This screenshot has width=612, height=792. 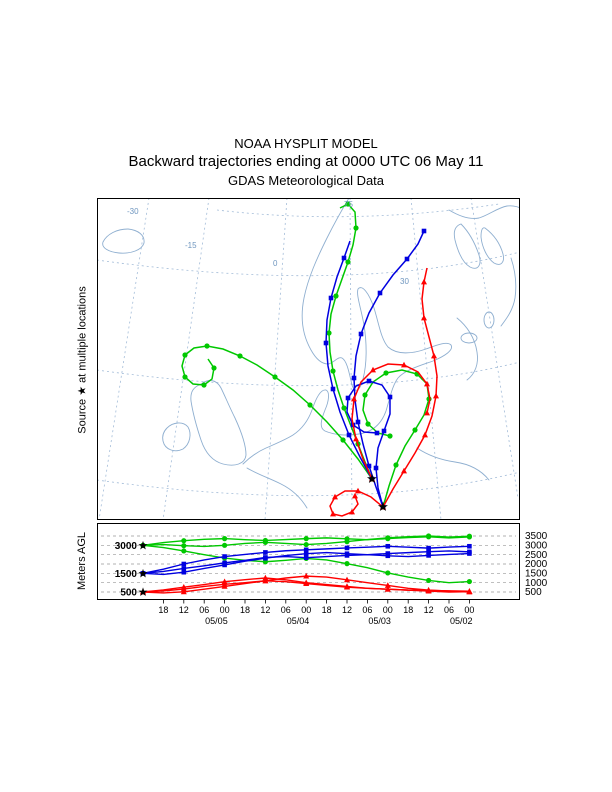 What do you see at coordinates (306, 180) in the screenshot?
I see `met-data-subtitle: GDAS Meteorological Data` at bounding box center [306, 180].